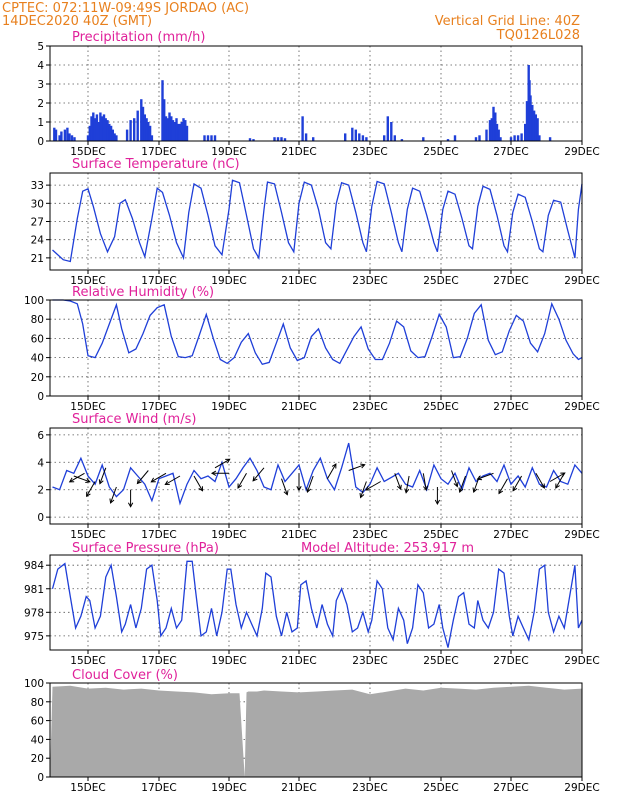 Image resolution: width=618 pixels, height=800 pixels. What do you see at coordinates (40, 66) in the screenshot?
I see `precip-ytick-label: 4` at bounding box center [40, 66].